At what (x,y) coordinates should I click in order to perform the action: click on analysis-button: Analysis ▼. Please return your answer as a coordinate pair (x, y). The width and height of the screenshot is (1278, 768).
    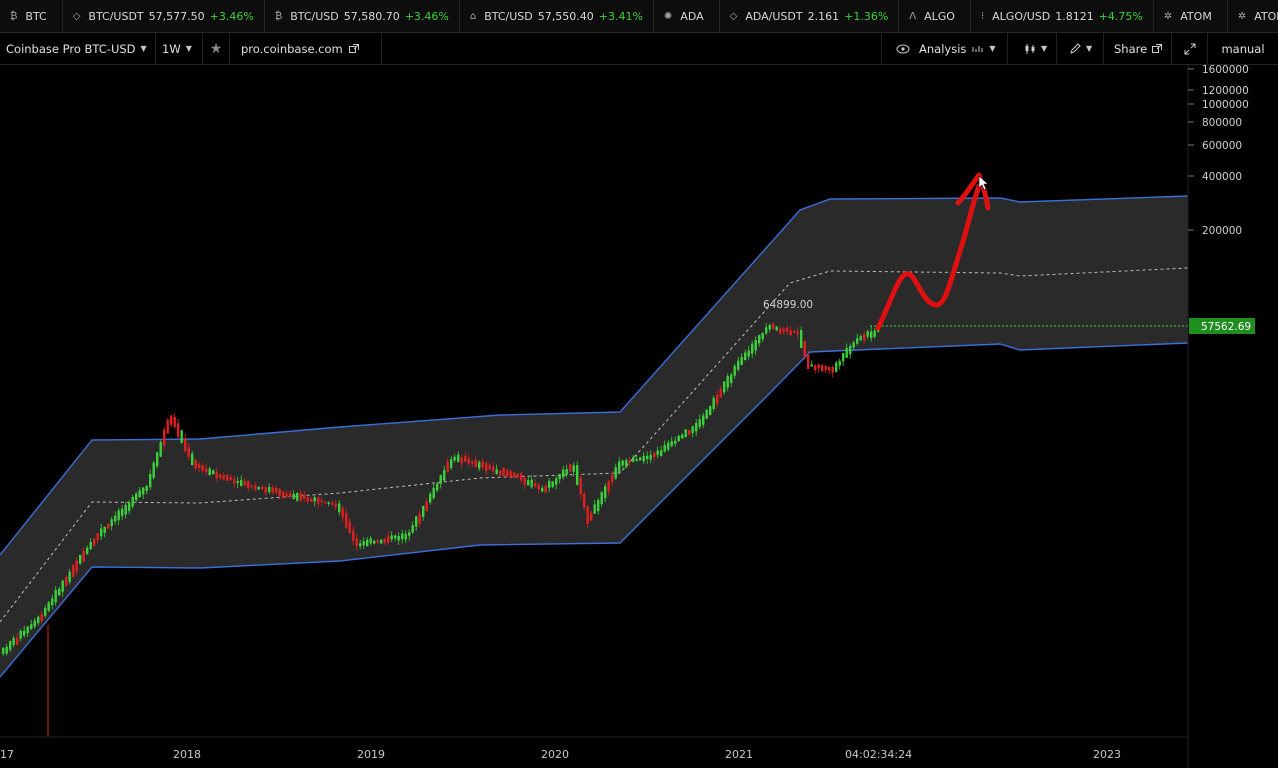
    Looking at the image, I should click on (944, 48).